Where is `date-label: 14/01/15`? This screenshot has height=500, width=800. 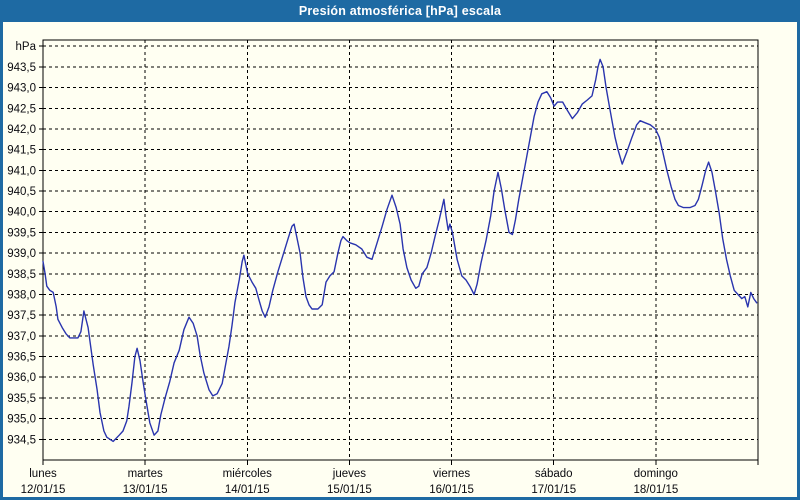
date-label: 14/01/15 is located at coordinates (247, 490).